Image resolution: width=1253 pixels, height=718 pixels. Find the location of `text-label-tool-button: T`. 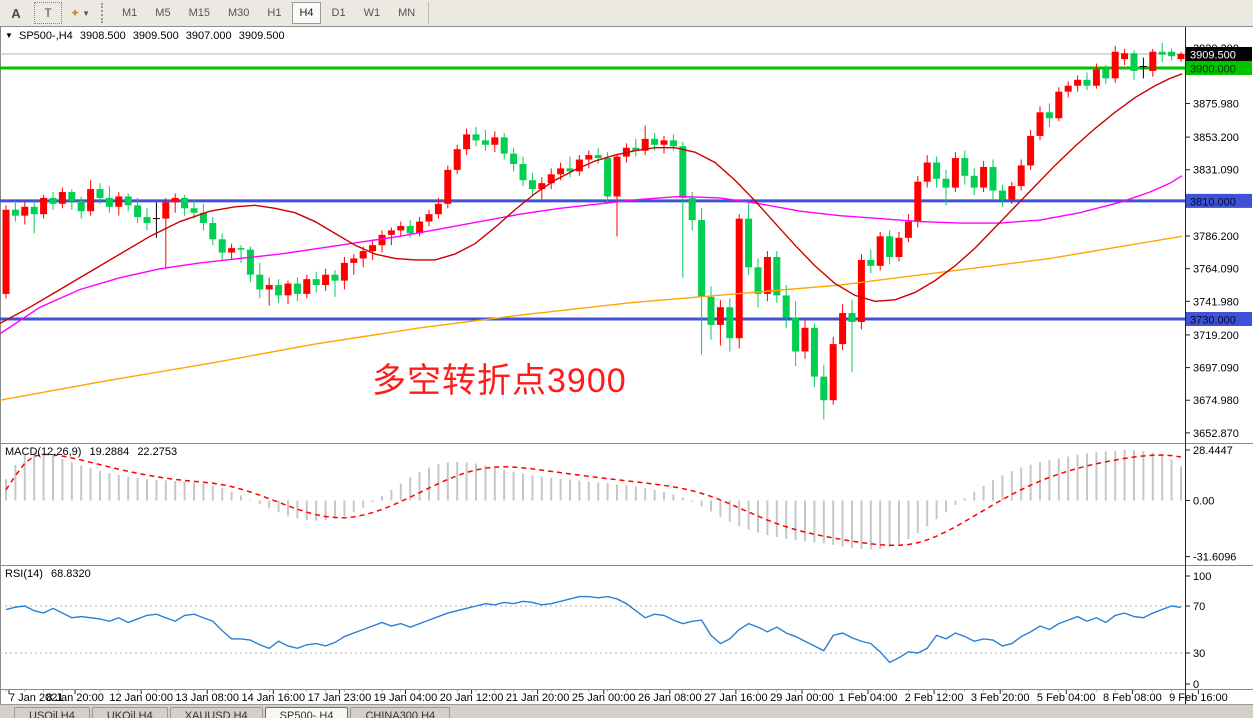

text-label-tool-button: T is located at coordinates (48, 13).